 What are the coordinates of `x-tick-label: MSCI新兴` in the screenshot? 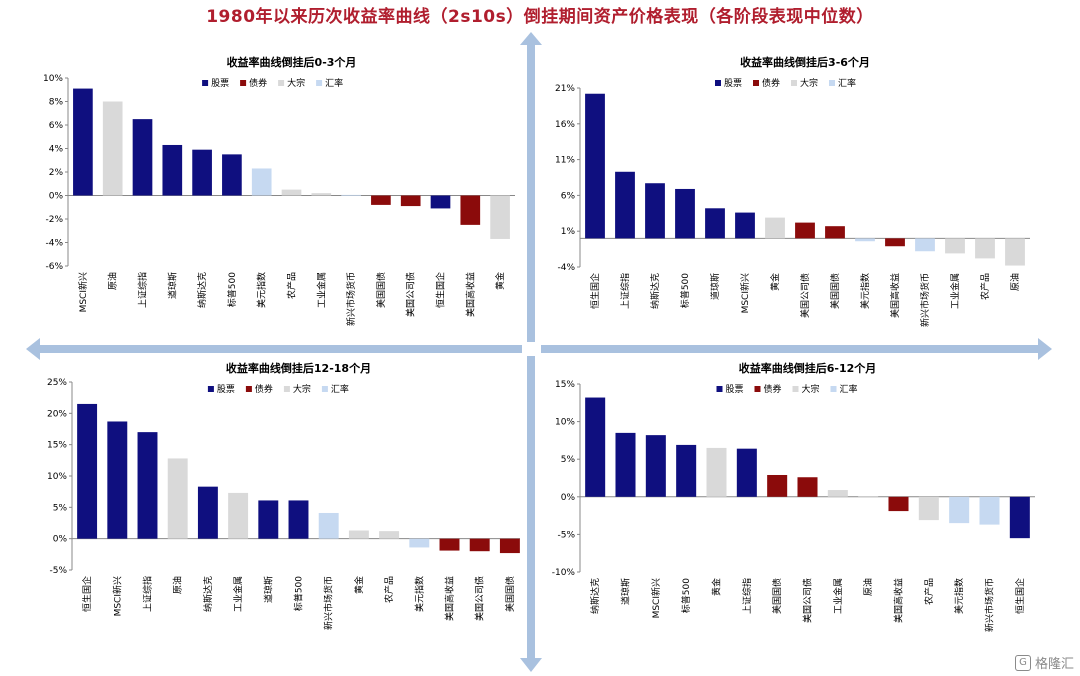 It's located at (83, 292).